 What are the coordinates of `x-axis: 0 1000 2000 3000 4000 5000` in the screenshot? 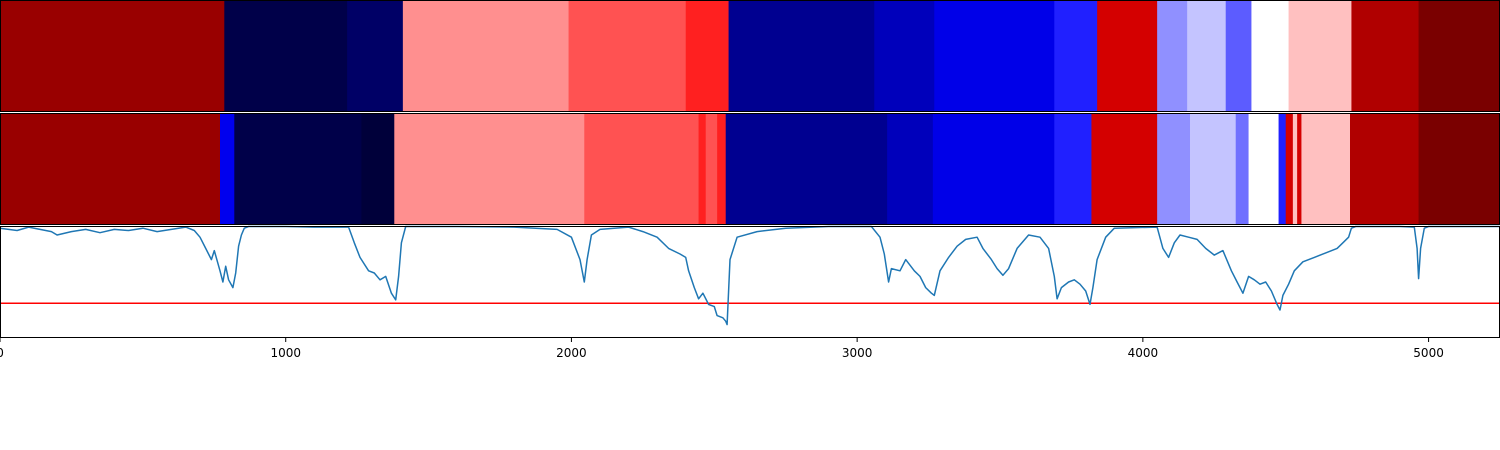 It's located at (722, 349).